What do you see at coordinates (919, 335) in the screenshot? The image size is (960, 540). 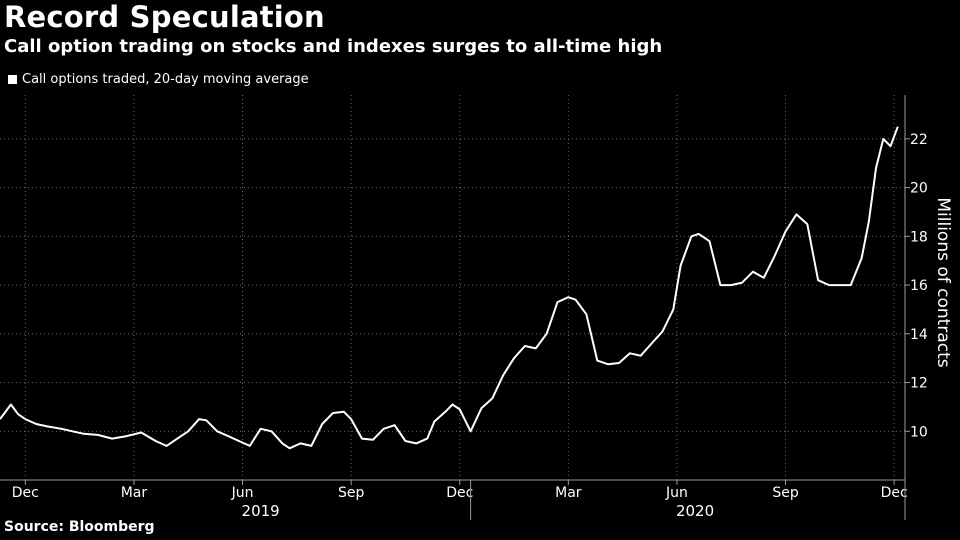 I see `y-tick-label: 14` at bounding box center [919, 335].